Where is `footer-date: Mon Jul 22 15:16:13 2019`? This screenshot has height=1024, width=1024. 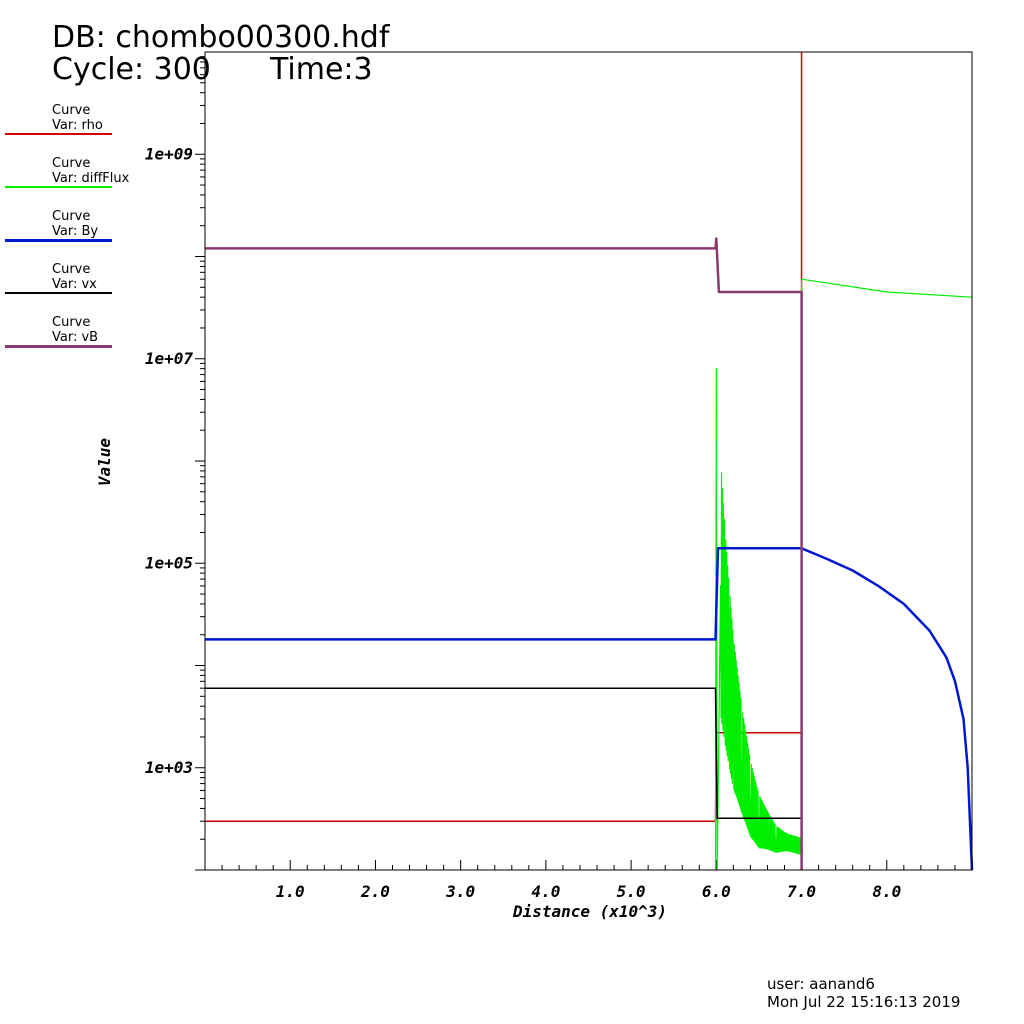 footer-date: Mon Jul 22 15:16:13 2019 is located at coordinates (864, 1002).